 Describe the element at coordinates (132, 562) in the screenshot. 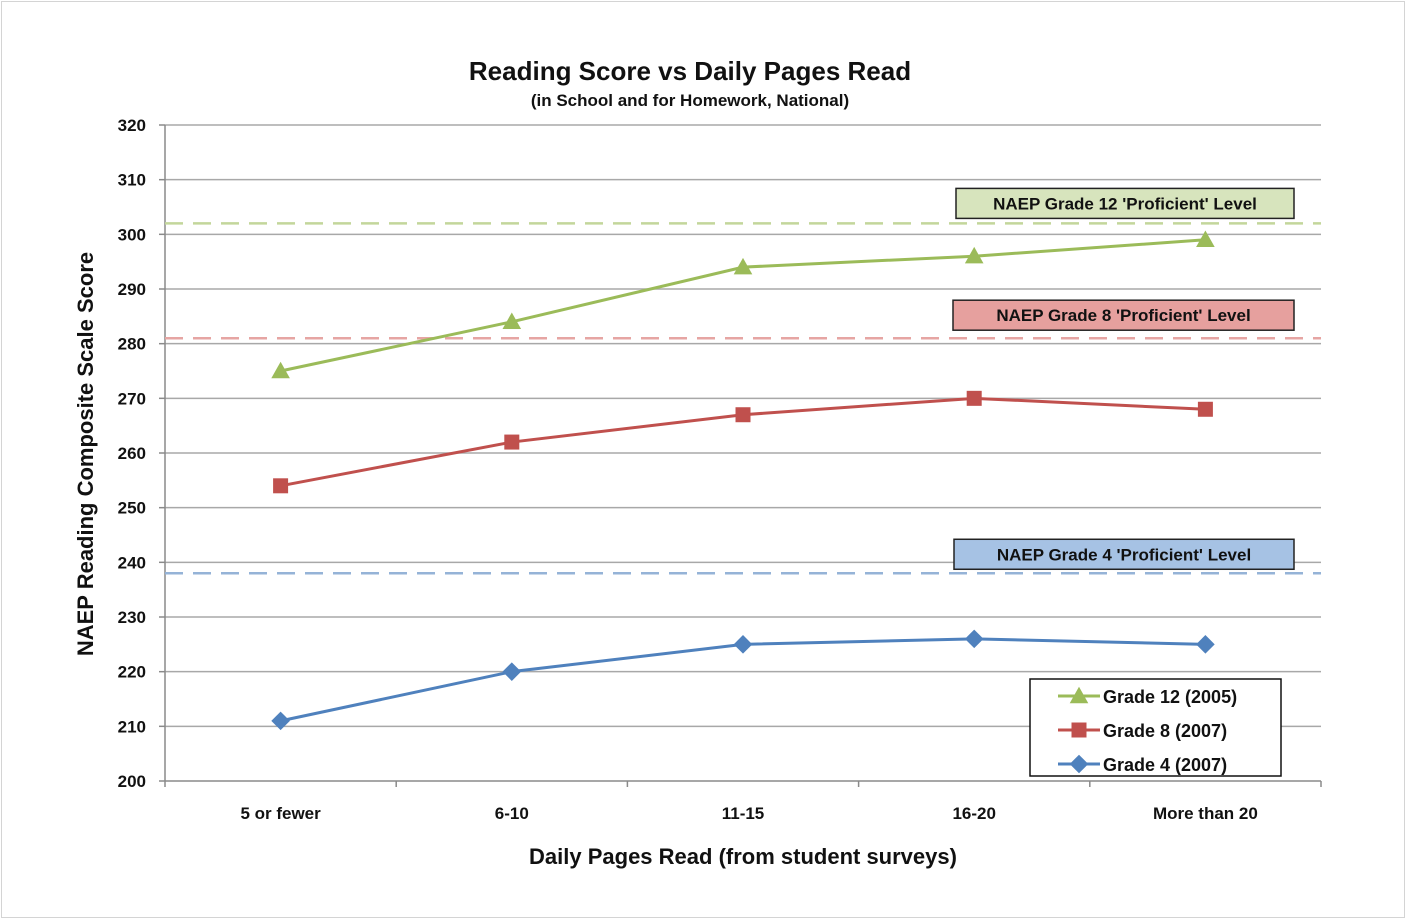

I see `y-tick-label: 240` at that location.